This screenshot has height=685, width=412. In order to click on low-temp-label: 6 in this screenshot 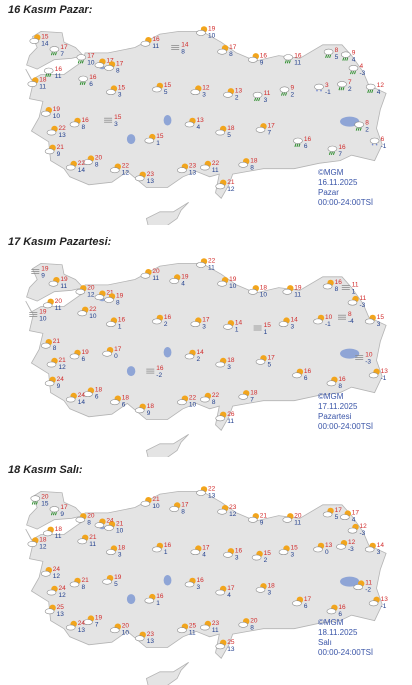, I will do `click(124, 405)`.